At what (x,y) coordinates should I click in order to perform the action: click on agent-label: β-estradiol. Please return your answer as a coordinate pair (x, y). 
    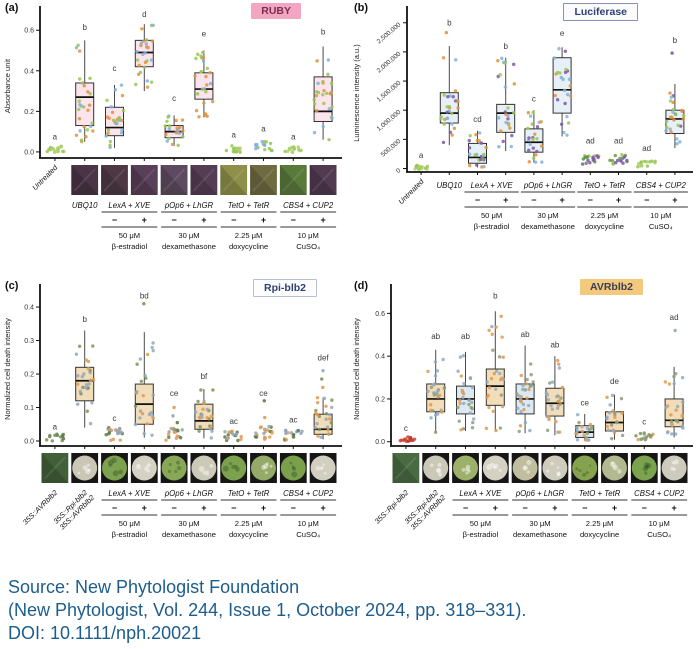
    Looking at the image, I should click on (481, 534).